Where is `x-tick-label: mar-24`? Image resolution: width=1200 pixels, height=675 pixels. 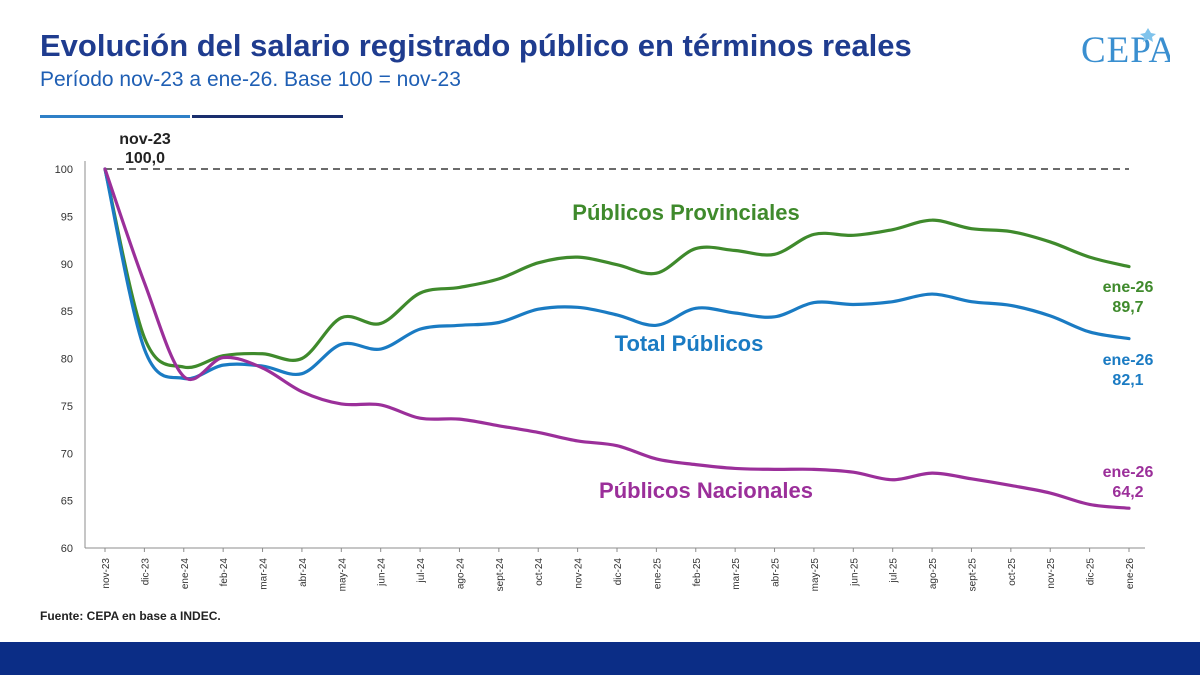 x-tick-label: mar-24 is located at coordinates (264, 574).